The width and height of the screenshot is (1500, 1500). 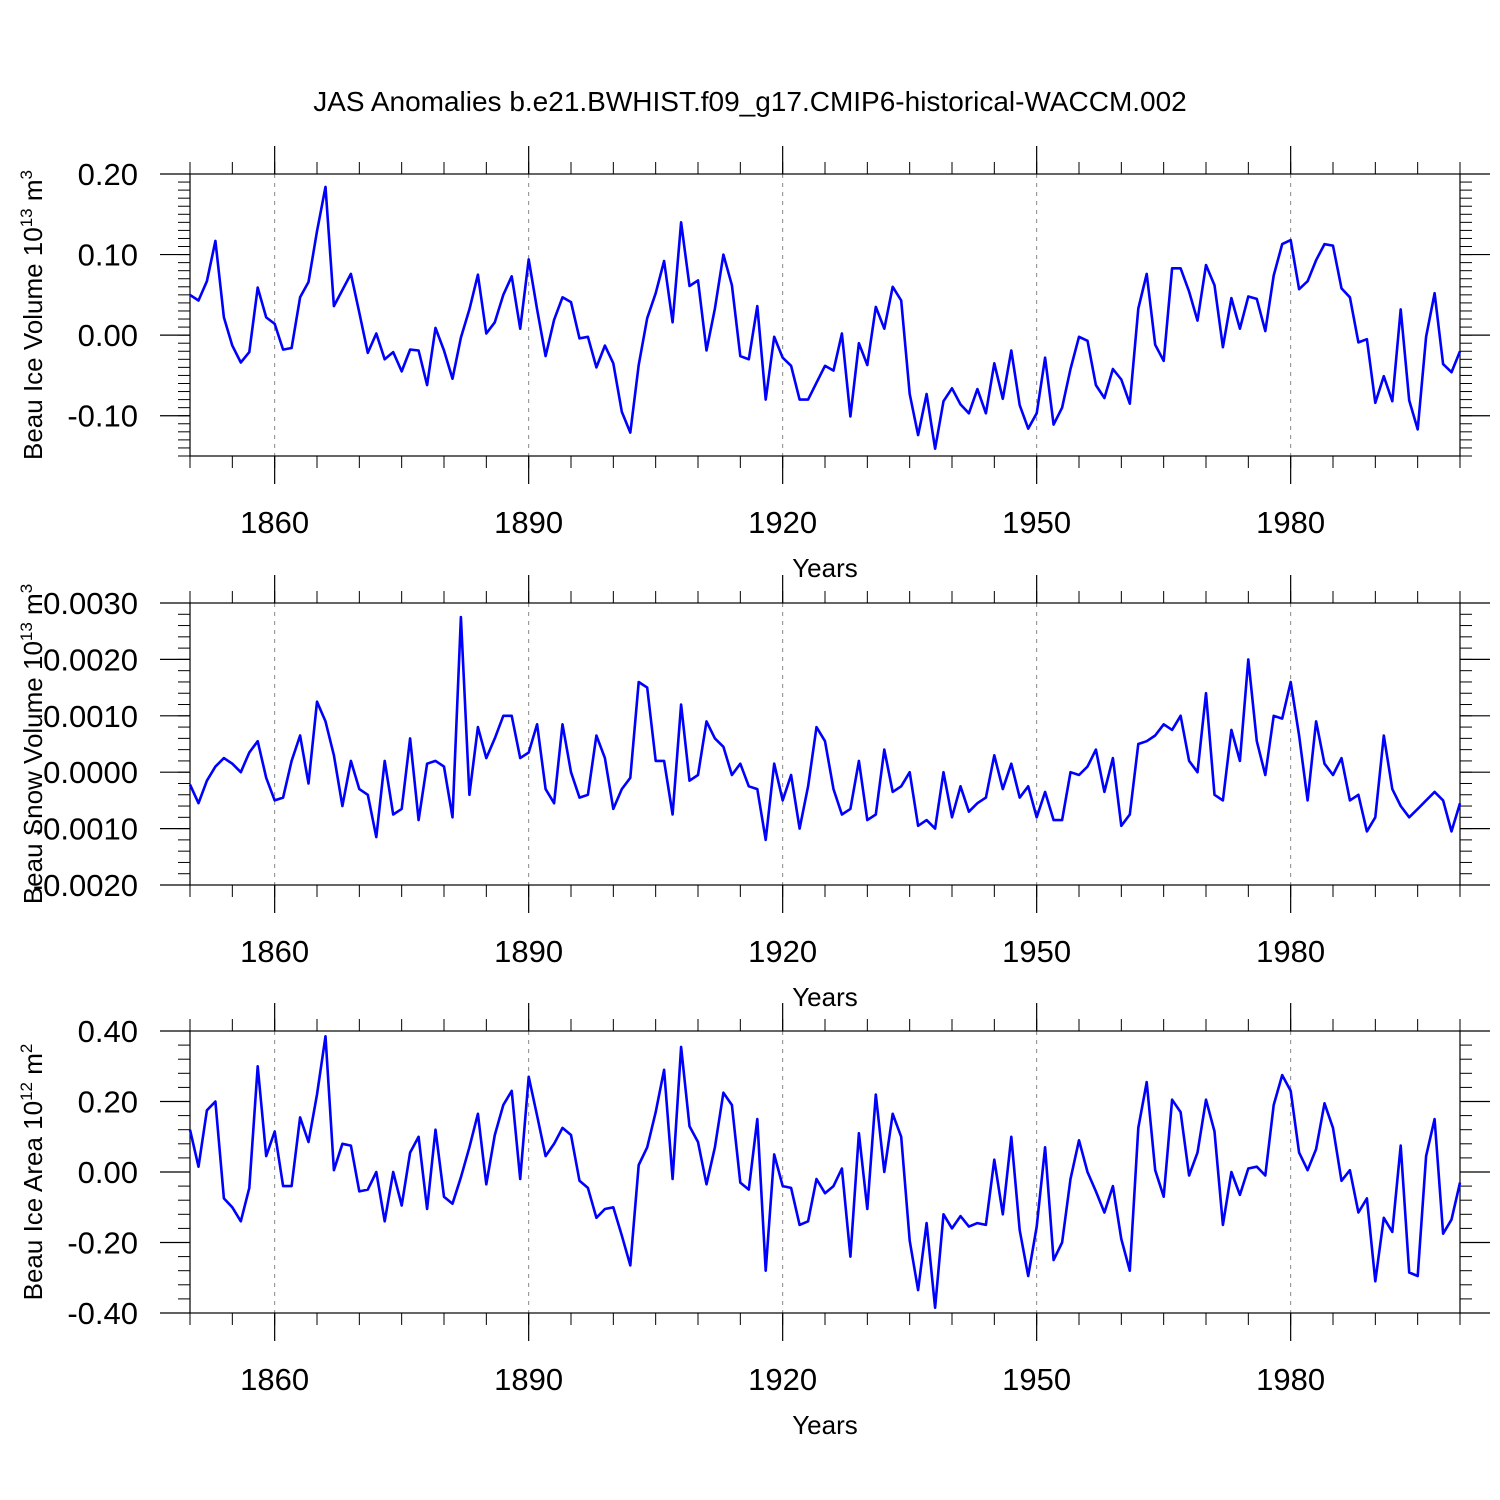 I want to click on y-tick-label: -0.20, so click(x=102, y=1243).